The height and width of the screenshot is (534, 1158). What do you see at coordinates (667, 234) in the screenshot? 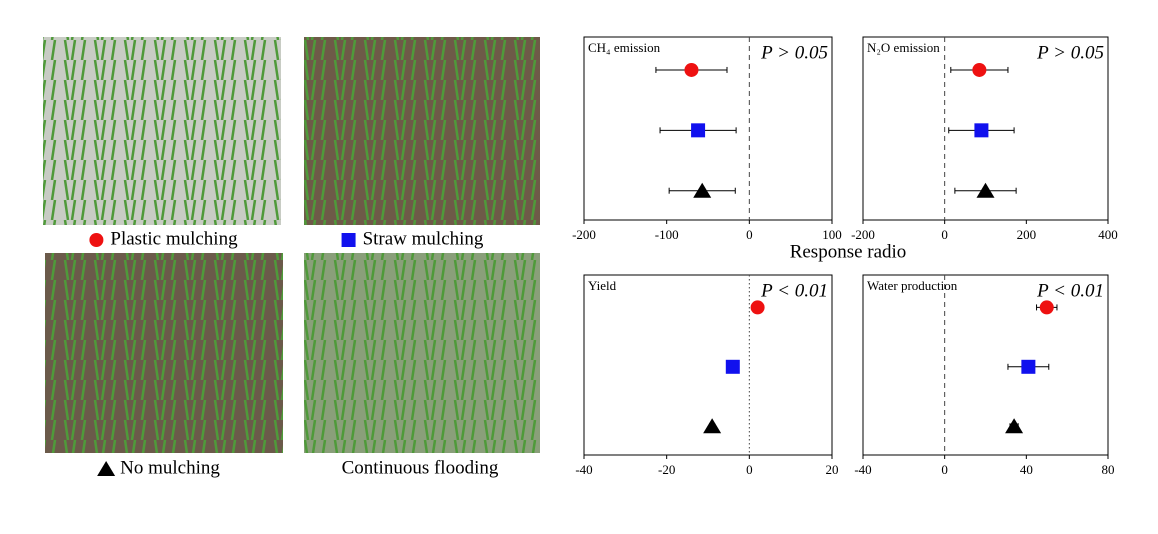
I see `x-tick-label: -100` at bounding box center [667, 234].